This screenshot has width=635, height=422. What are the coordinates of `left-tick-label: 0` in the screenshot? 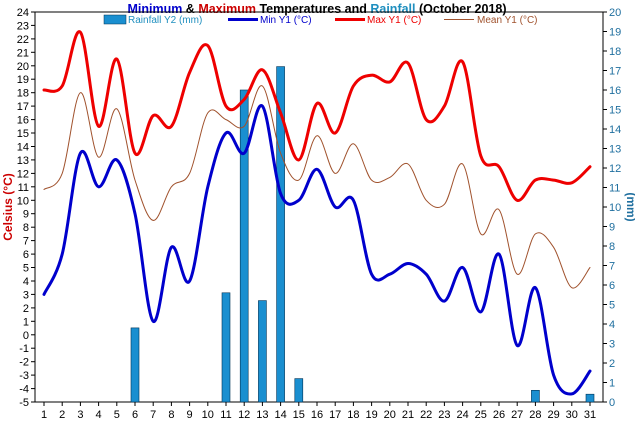 It's located at (26, 336).